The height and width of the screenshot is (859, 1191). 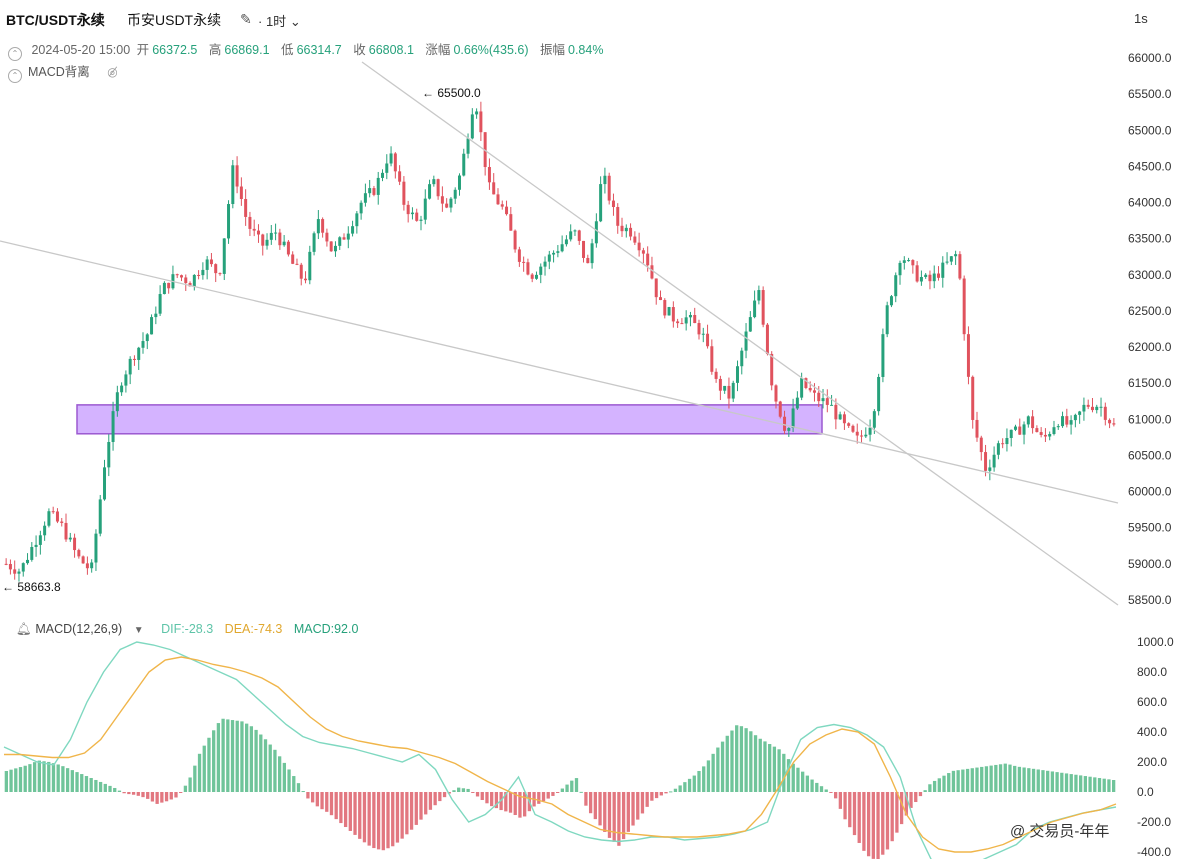 I want to click on timeframe-dropdown: · 1时 ⌄, so click(x=279, y=21).